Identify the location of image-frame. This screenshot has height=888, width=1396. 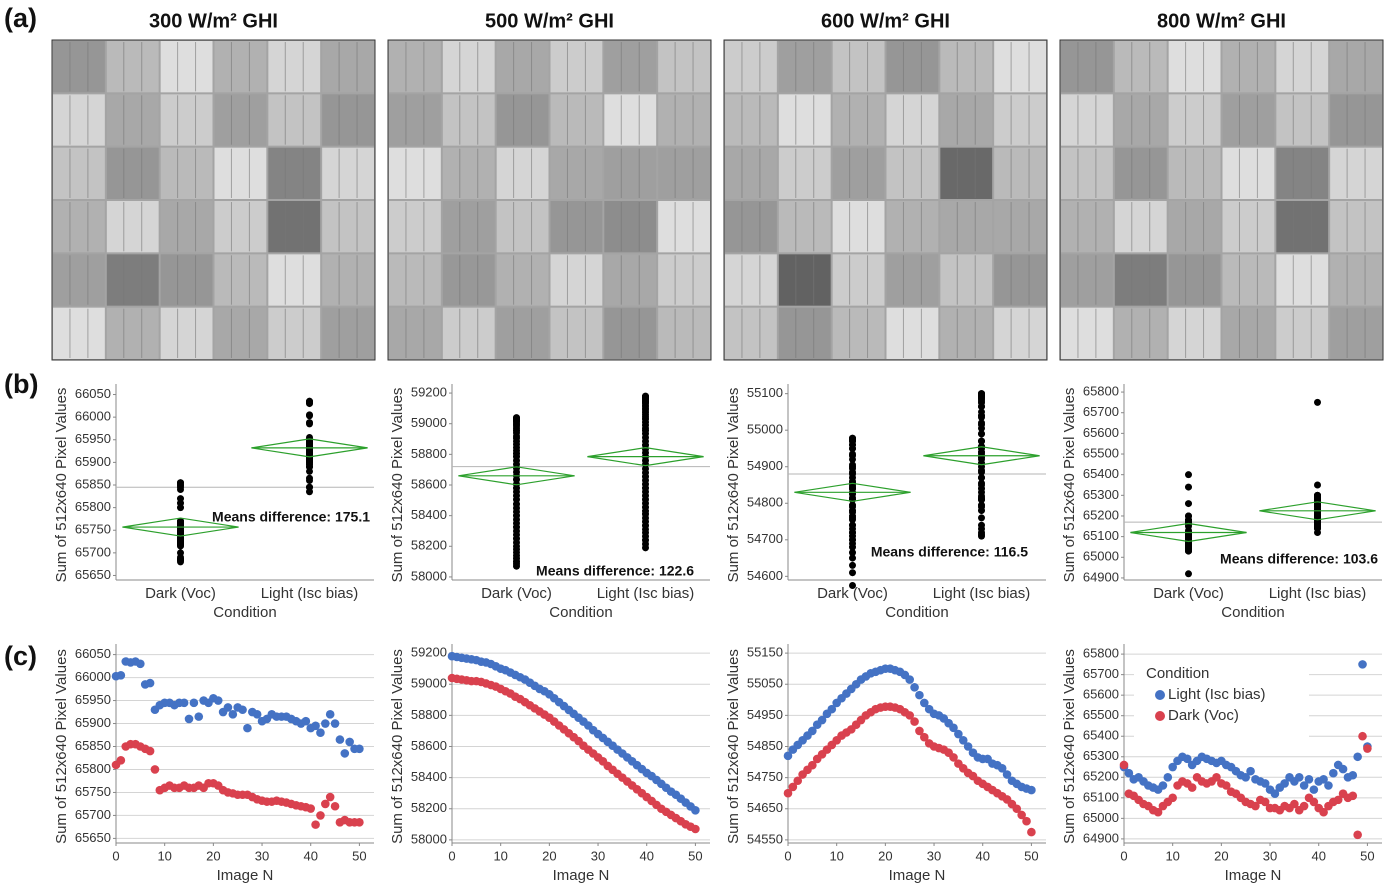
(213, 200).